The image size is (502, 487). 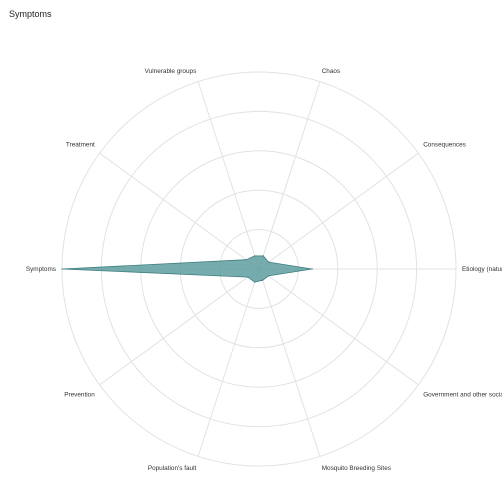 What do you see at coordinates (171, 71) in the screenshot?
I see `axis-label-vulnerable-groups: Vulnerable groups` at bounding box center [171, 71].